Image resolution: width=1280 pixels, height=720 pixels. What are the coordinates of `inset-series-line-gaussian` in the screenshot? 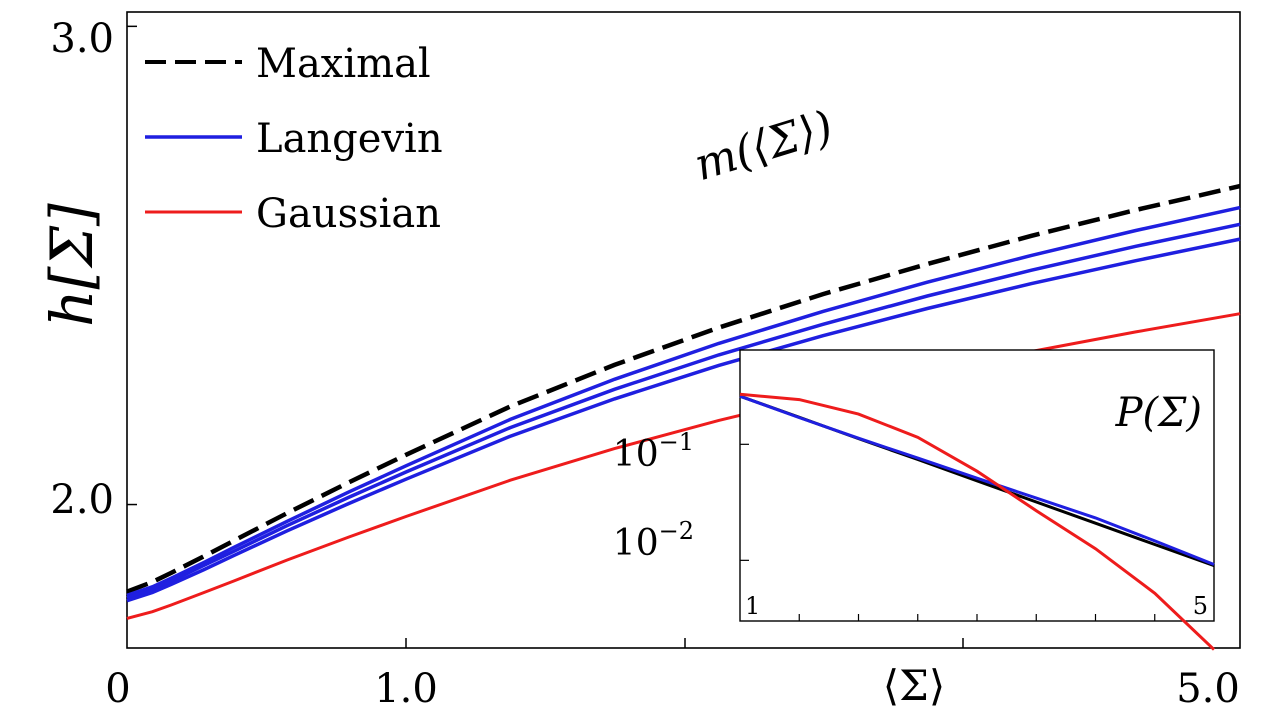 It's located at (977, 521).